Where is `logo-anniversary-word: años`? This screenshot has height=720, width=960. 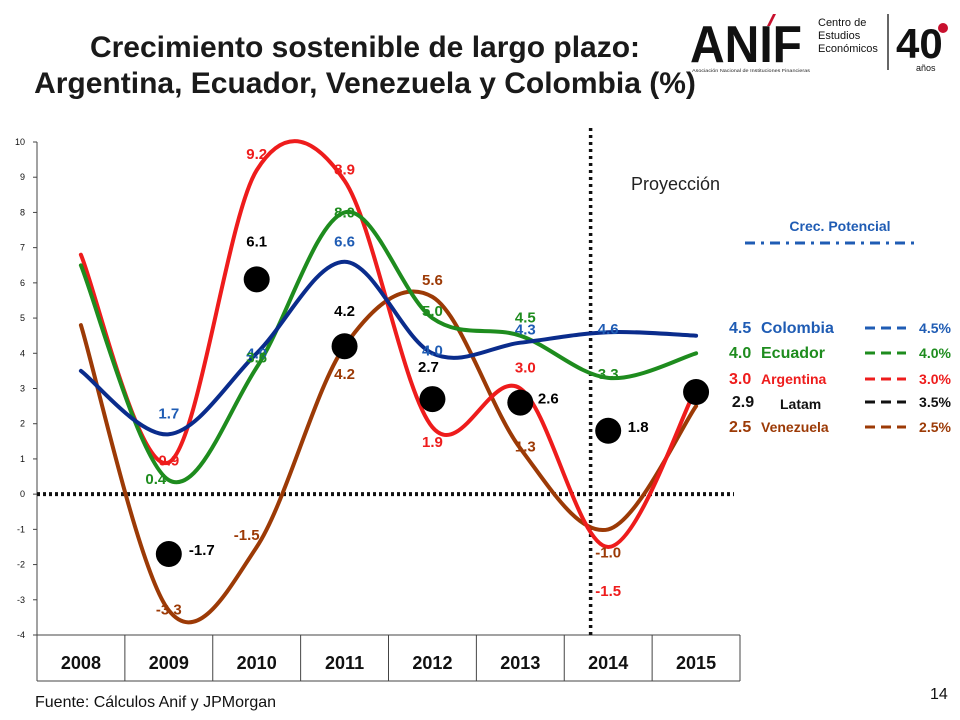
logo-anniversary-word: años is located at coordinates (926, 68).